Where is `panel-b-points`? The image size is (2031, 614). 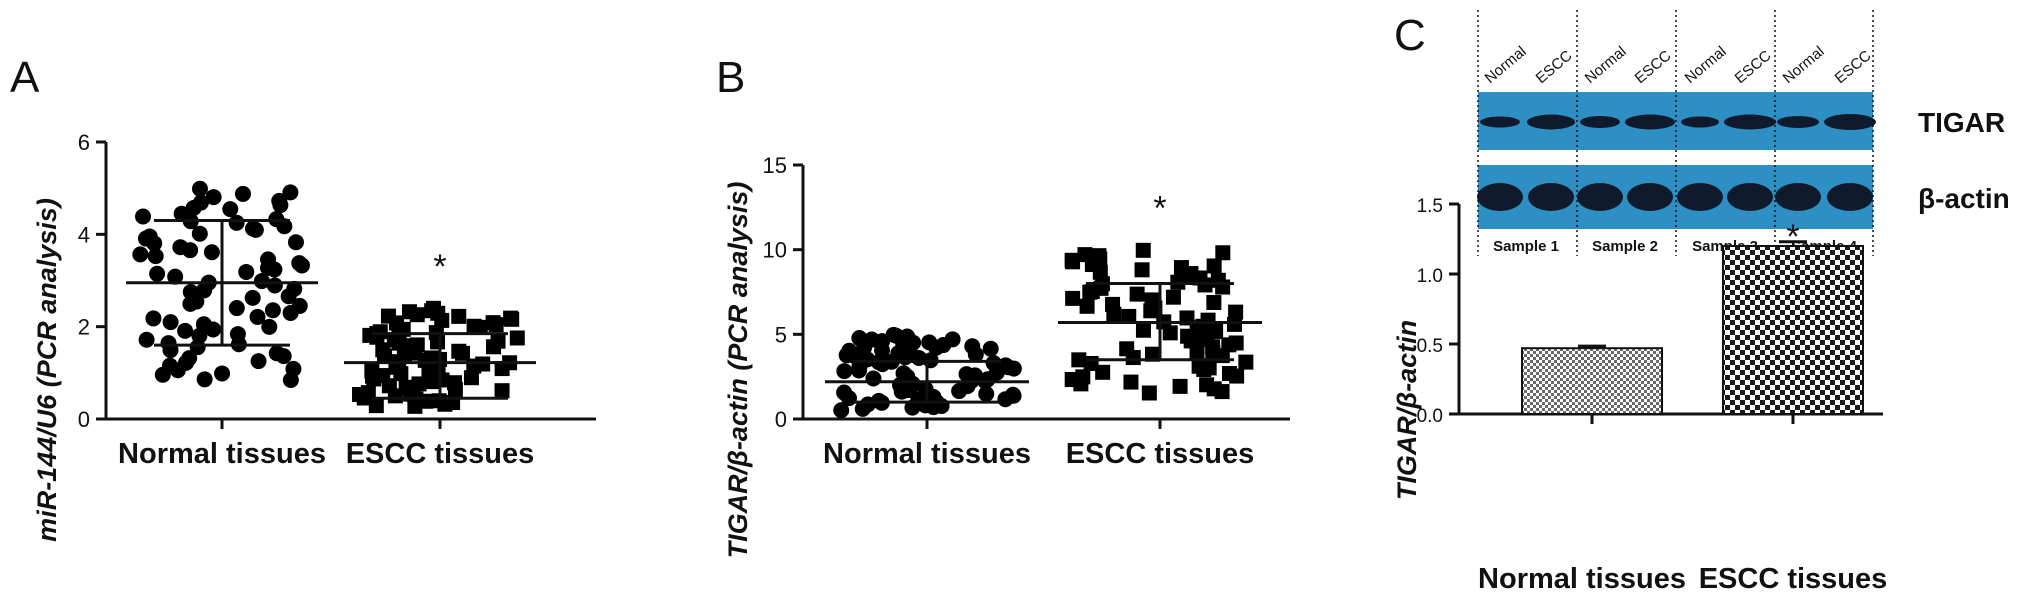 panel-b-points is located at coordinates (1043, 330).